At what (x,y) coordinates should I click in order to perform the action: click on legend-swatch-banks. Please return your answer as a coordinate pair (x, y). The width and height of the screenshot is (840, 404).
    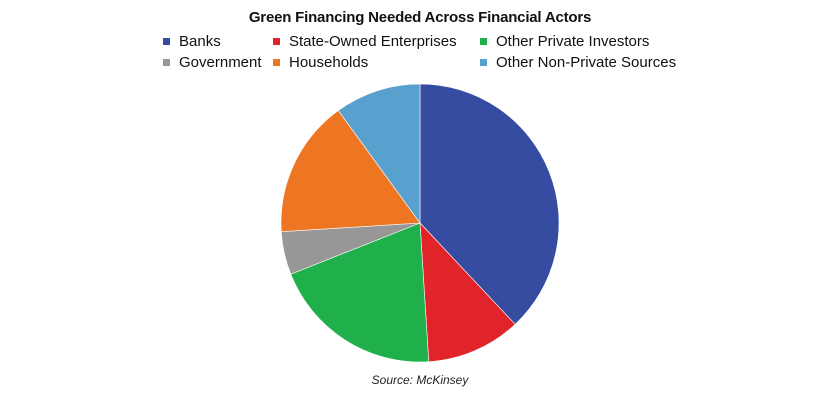
    Looking at the image, I should click on (166, 41).